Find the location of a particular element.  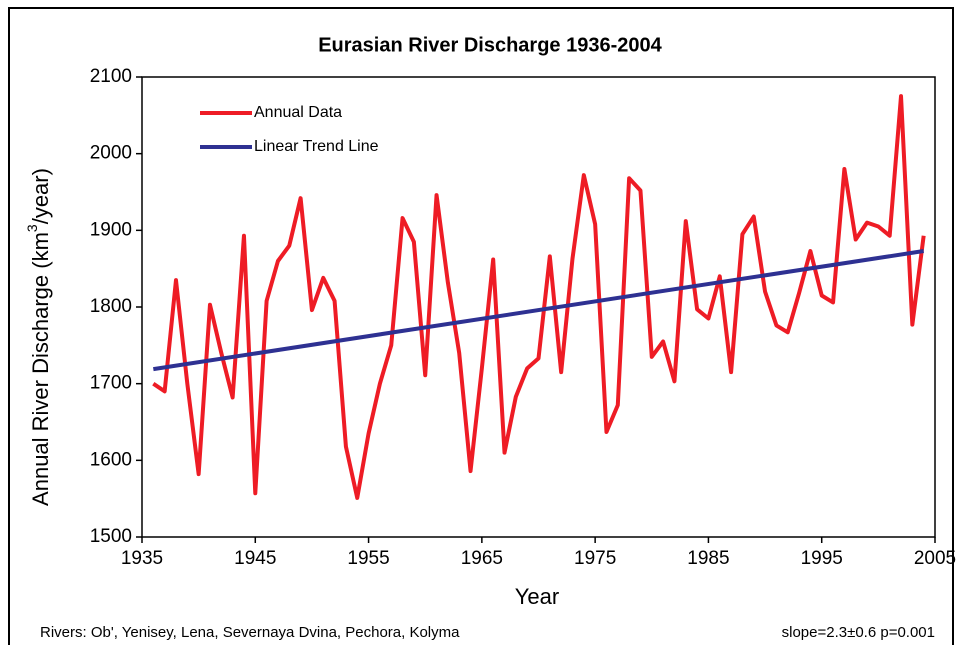

y-axis-label-part: /year) is located at coordinates (40, 196).